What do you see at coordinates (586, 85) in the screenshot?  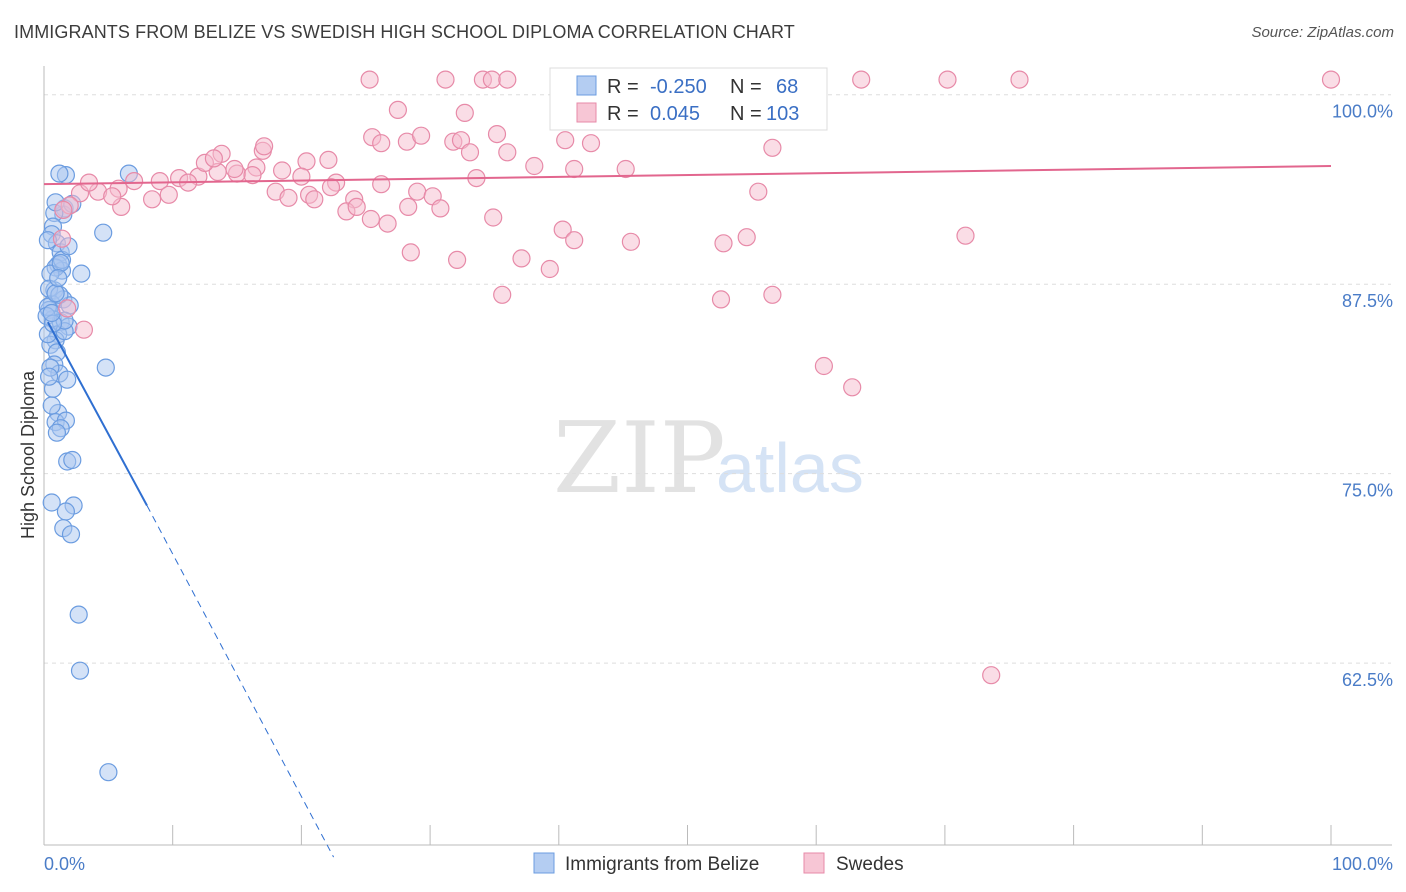 I see `legend-swatch-belize` at bounding box center [586, 85].